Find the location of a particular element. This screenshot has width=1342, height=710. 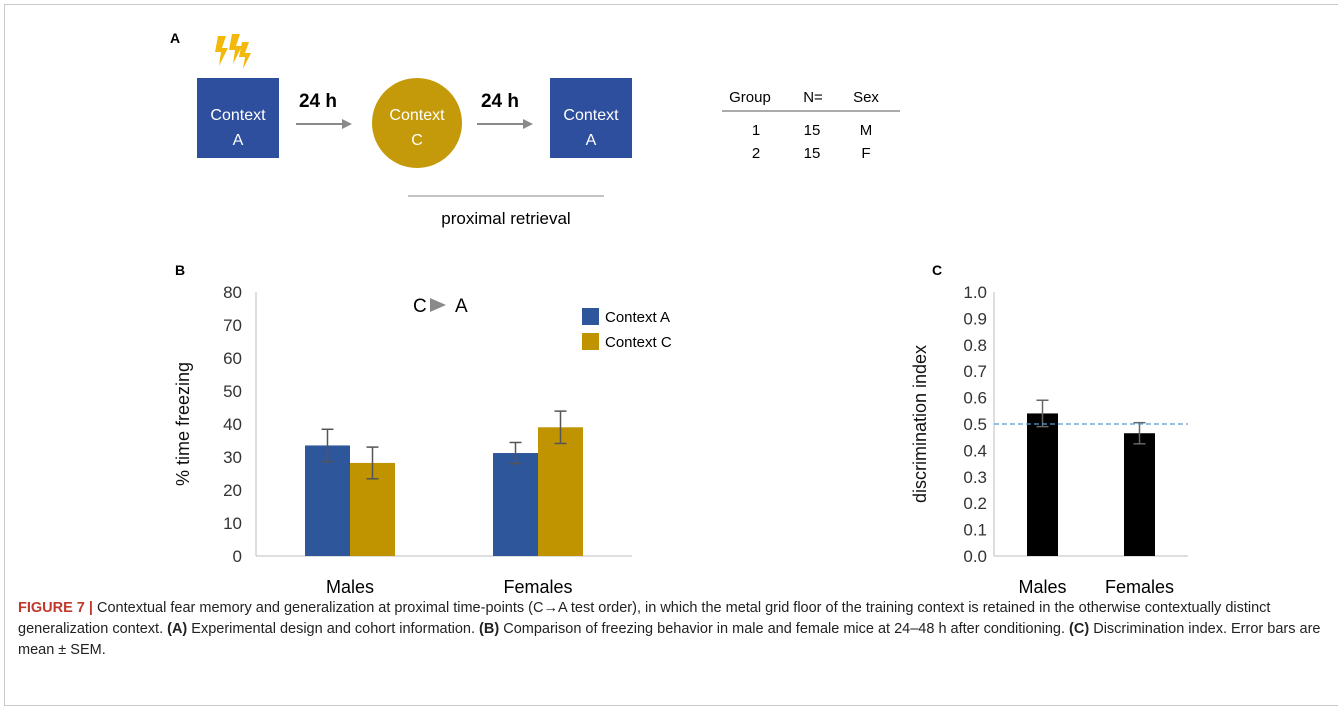

y-tick-label: 60 is located at coordinates (232, 358).